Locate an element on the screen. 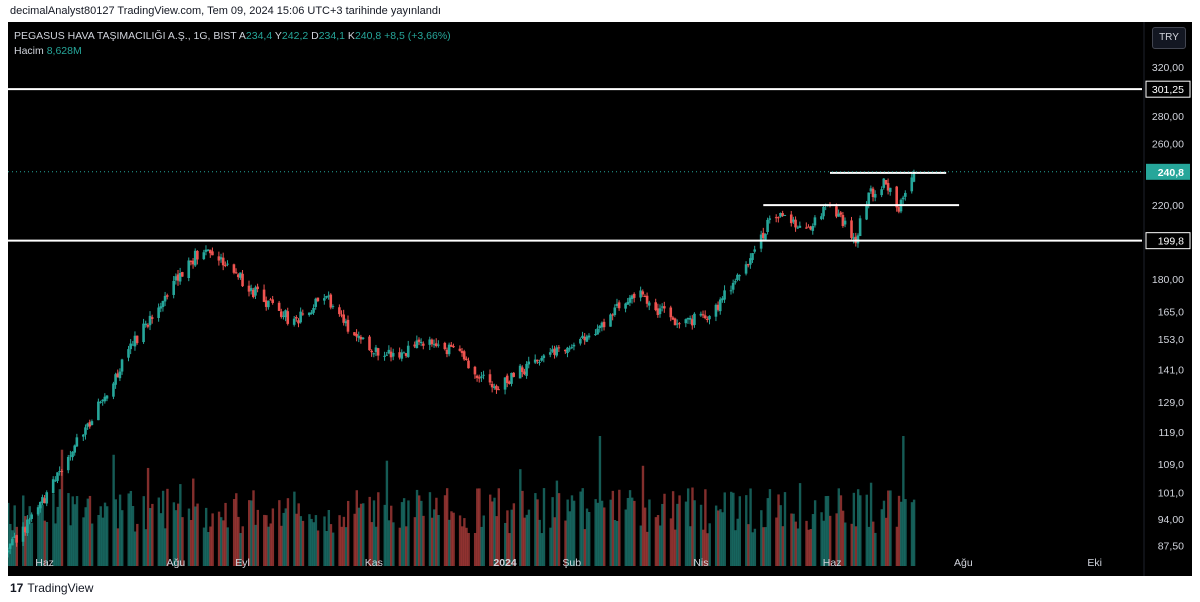 The height and width of the screenshot is (602, 1200). currency-button: TRY is located at coordinates (1169, 38).